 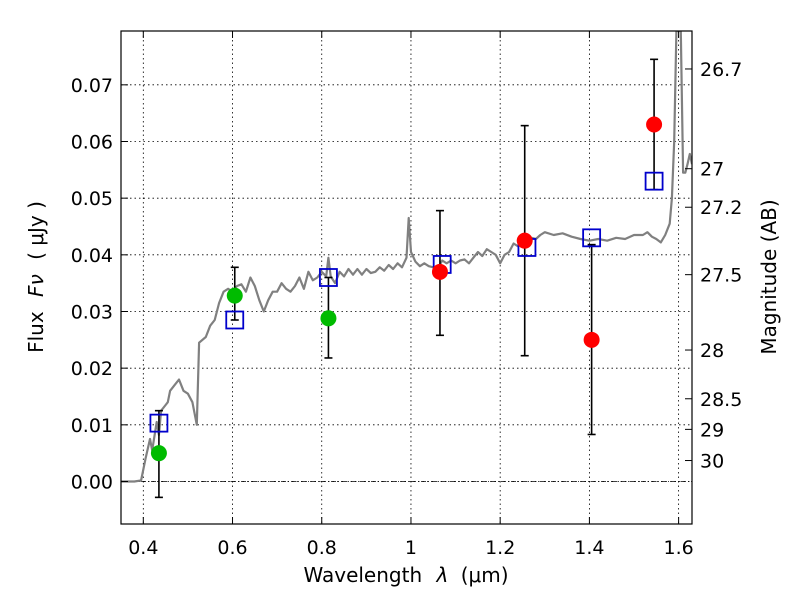 I want to click on y-tick-label: 0.07, so click(x=92, y=86).